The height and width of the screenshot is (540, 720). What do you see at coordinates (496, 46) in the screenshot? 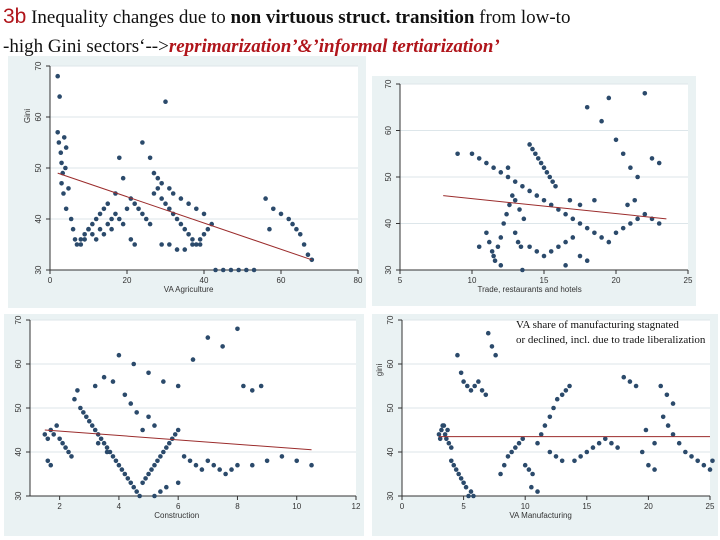
I see `title-highlight: ’` at bounding box center [496, 46].